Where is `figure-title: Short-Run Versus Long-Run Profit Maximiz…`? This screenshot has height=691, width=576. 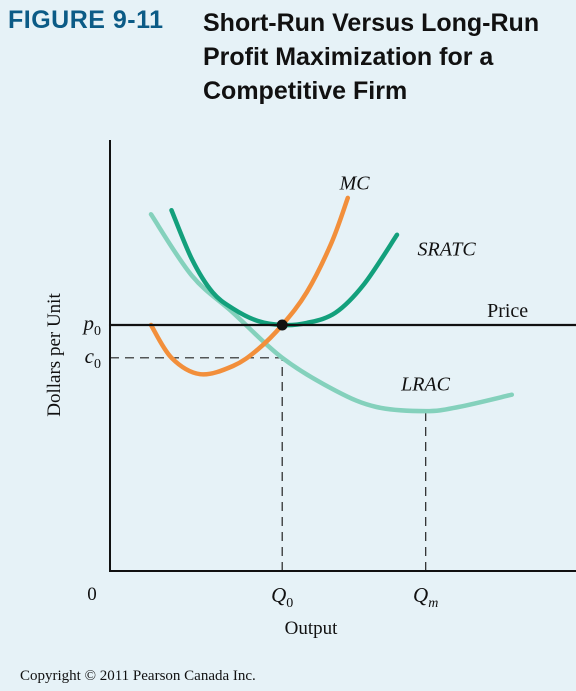
figure-title: Short-Run Versus Long-Run Profit Maximiz… is located at coordinates (371, 57).